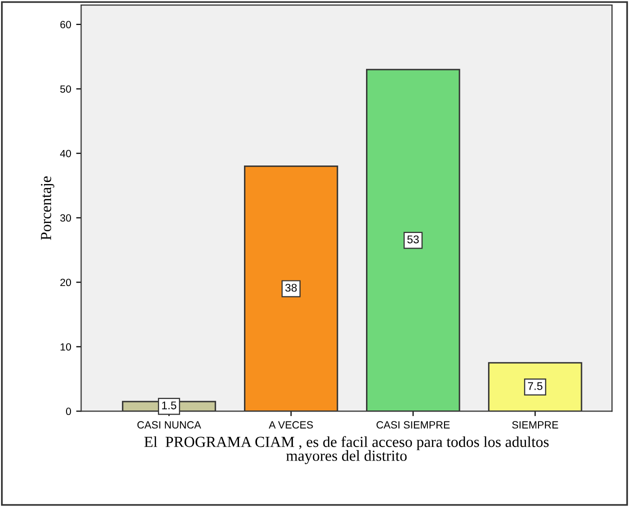 Image resolution: width=629 pixels, height=507 pixels. I want to click on data-label: 53, so click(413, 239).